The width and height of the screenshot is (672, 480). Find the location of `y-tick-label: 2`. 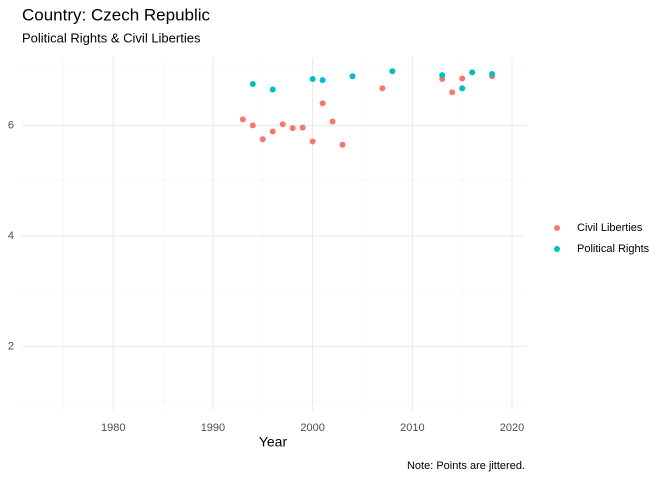

y-tick-label: 2 is located at coordinates (11, 346).